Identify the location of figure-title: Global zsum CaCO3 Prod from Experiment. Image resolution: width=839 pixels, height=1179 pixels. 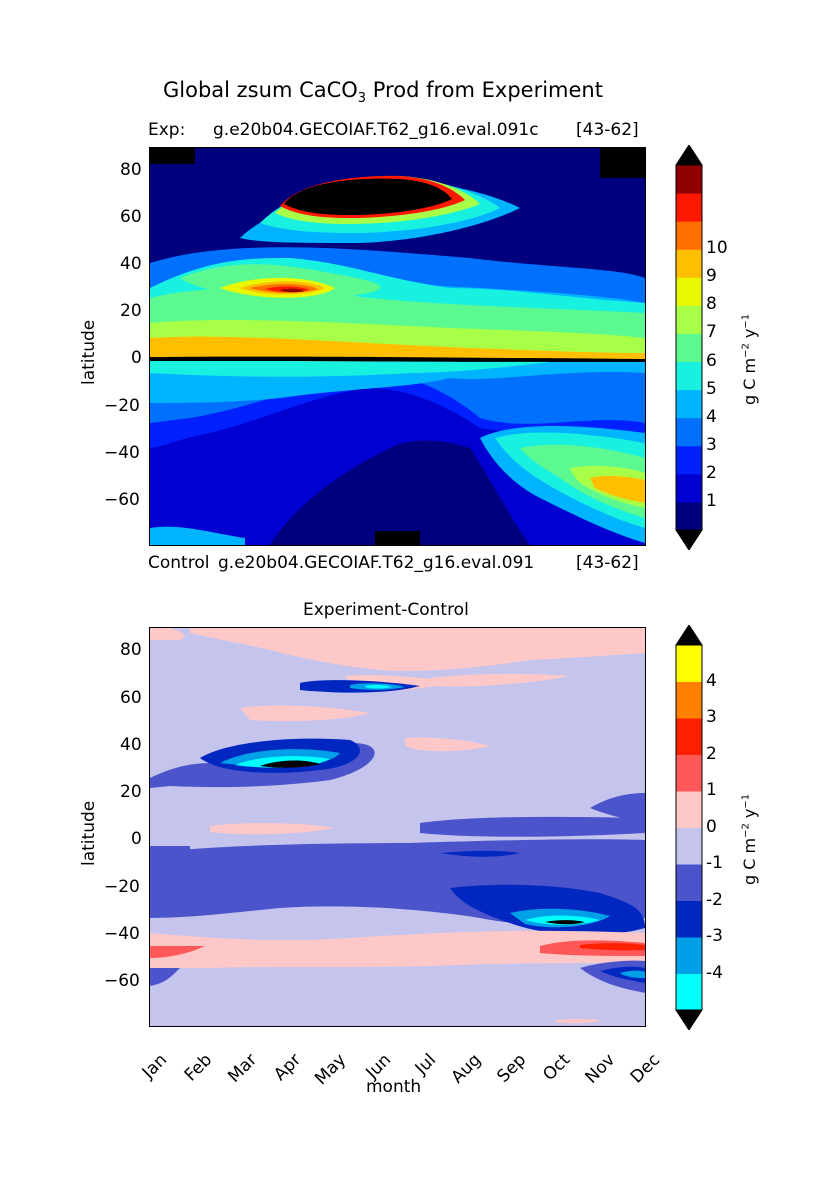
(383, 92).